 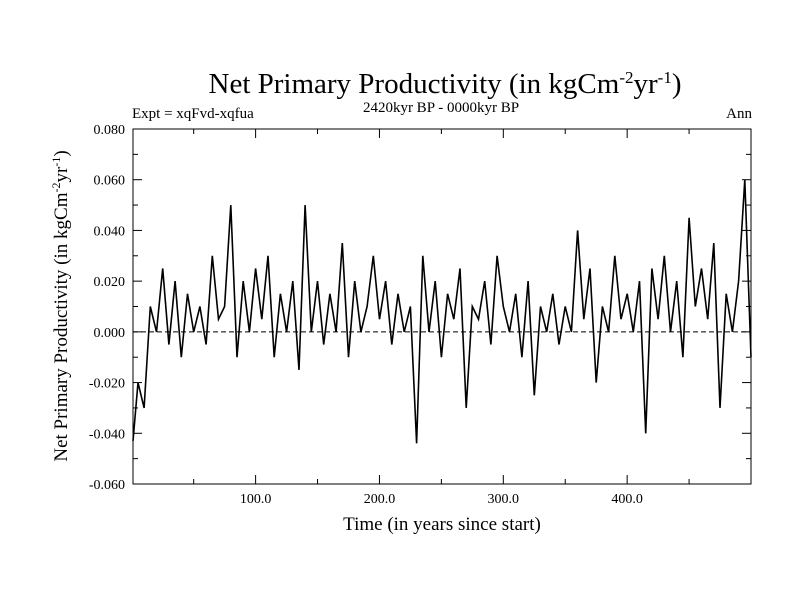 What do you see at coordinates (110, 130) in the screenshot?
I see `y-tick-label: 0.080` at bounding box center [110, 130].